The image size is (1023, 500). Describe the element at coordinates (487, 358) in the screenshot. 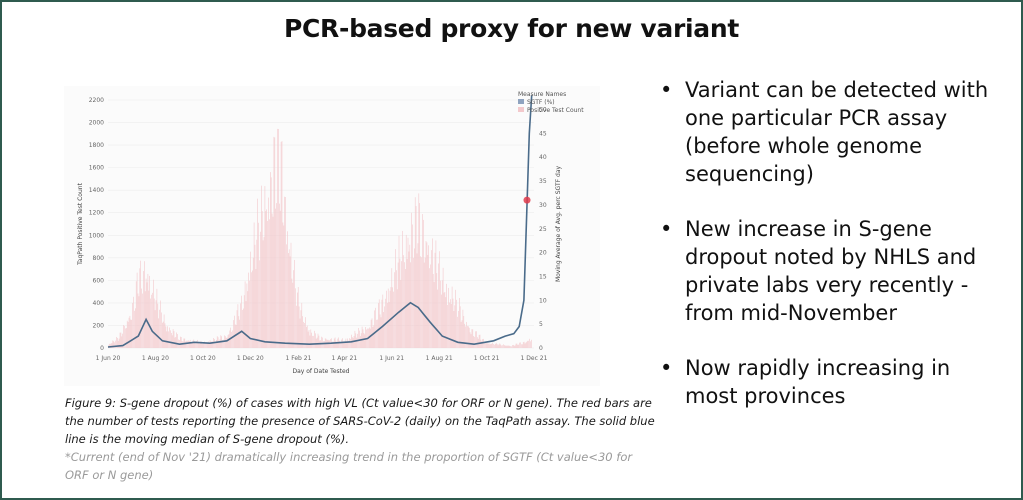

I see `x-tick-label: 1 Oct 21` at that location.